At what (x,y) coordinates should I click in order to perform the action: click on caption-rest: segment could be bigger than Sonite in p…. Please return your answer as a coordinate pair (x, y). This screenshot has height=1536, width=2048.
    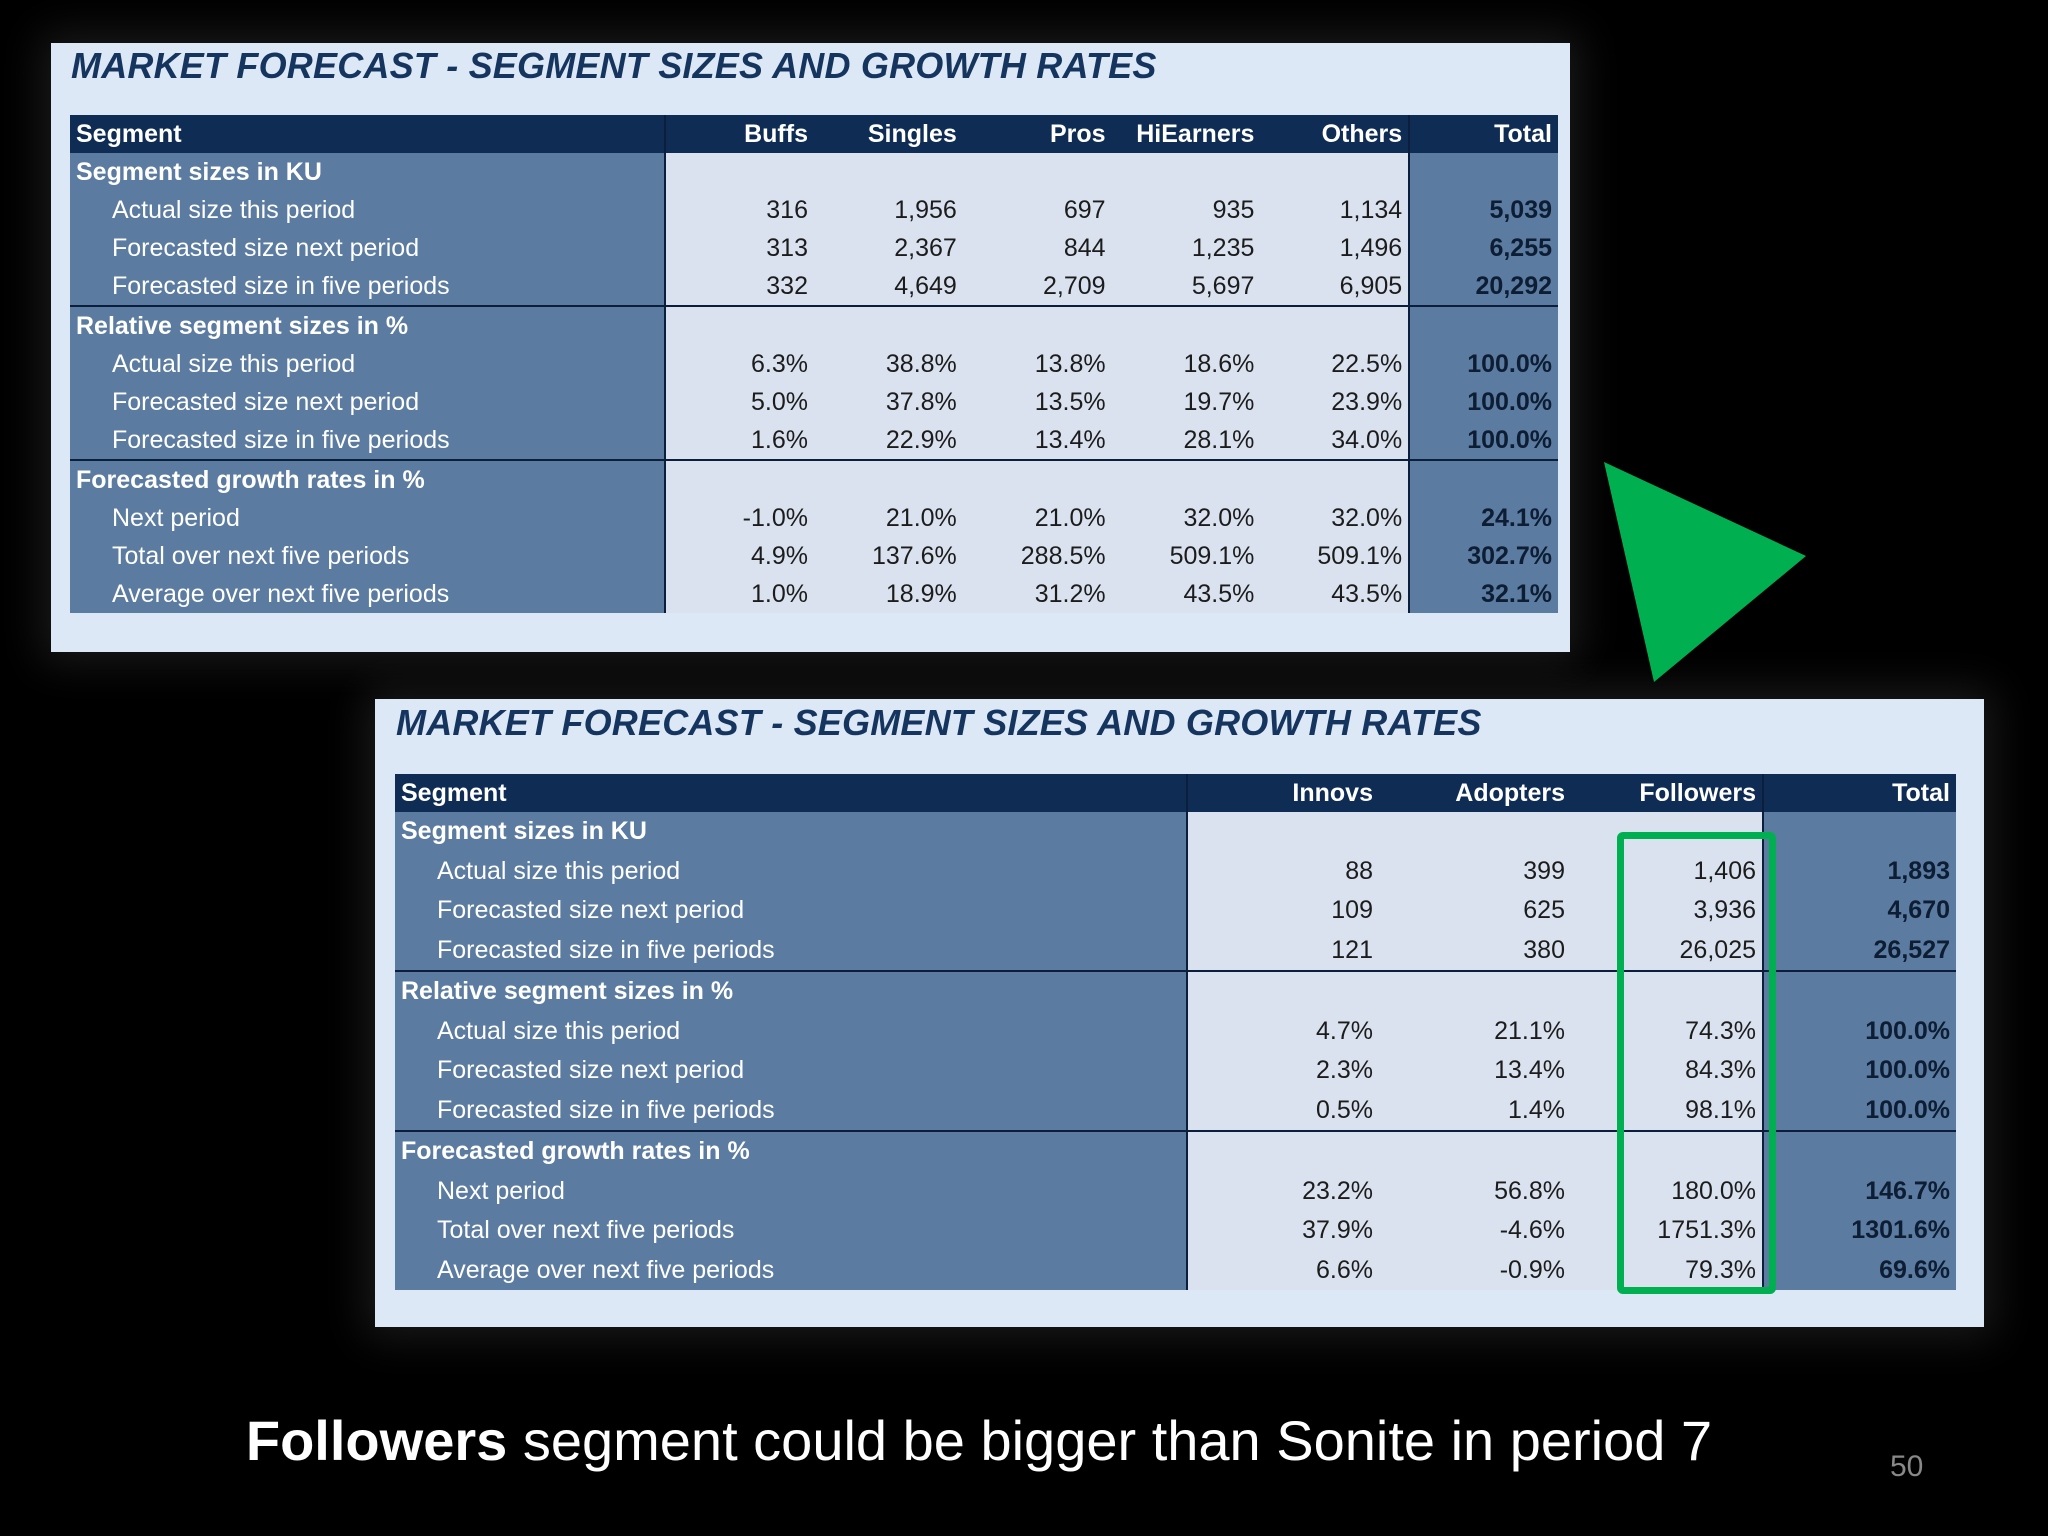
    Looking at the image, I should click on (1110, 1440).